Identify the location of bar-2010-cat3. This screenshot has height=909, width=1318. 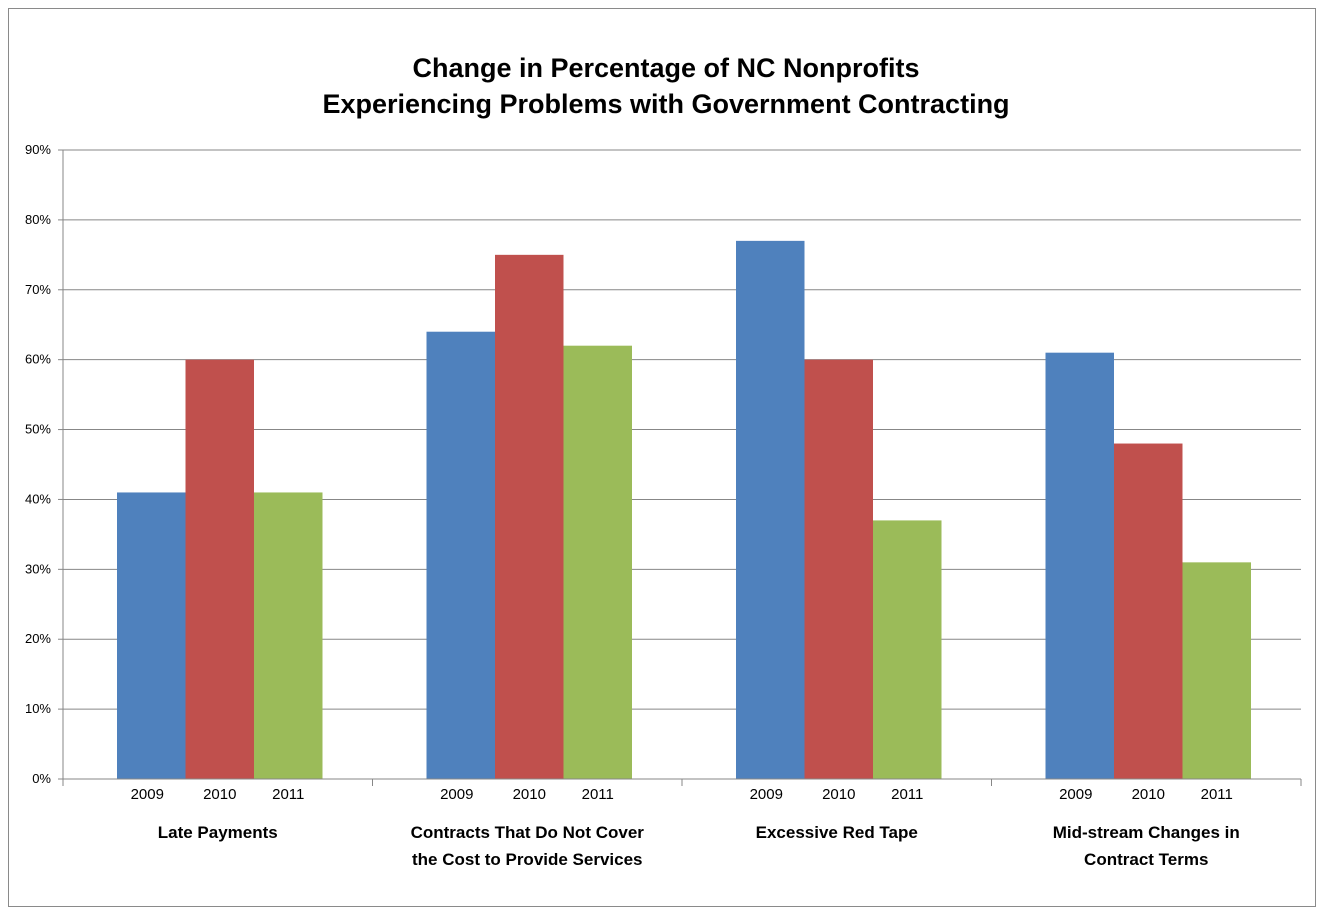
(1148, 611).